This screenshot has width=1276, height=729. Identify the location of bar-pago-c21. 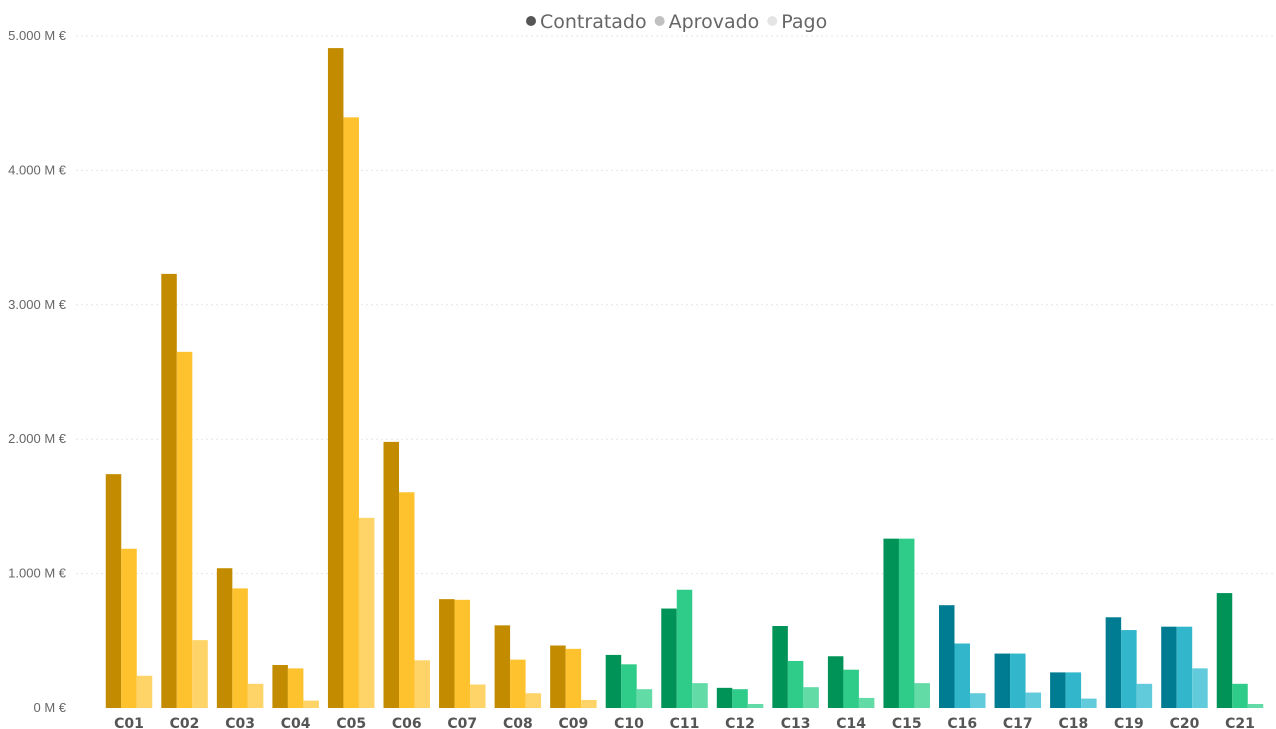
(1255, 705).